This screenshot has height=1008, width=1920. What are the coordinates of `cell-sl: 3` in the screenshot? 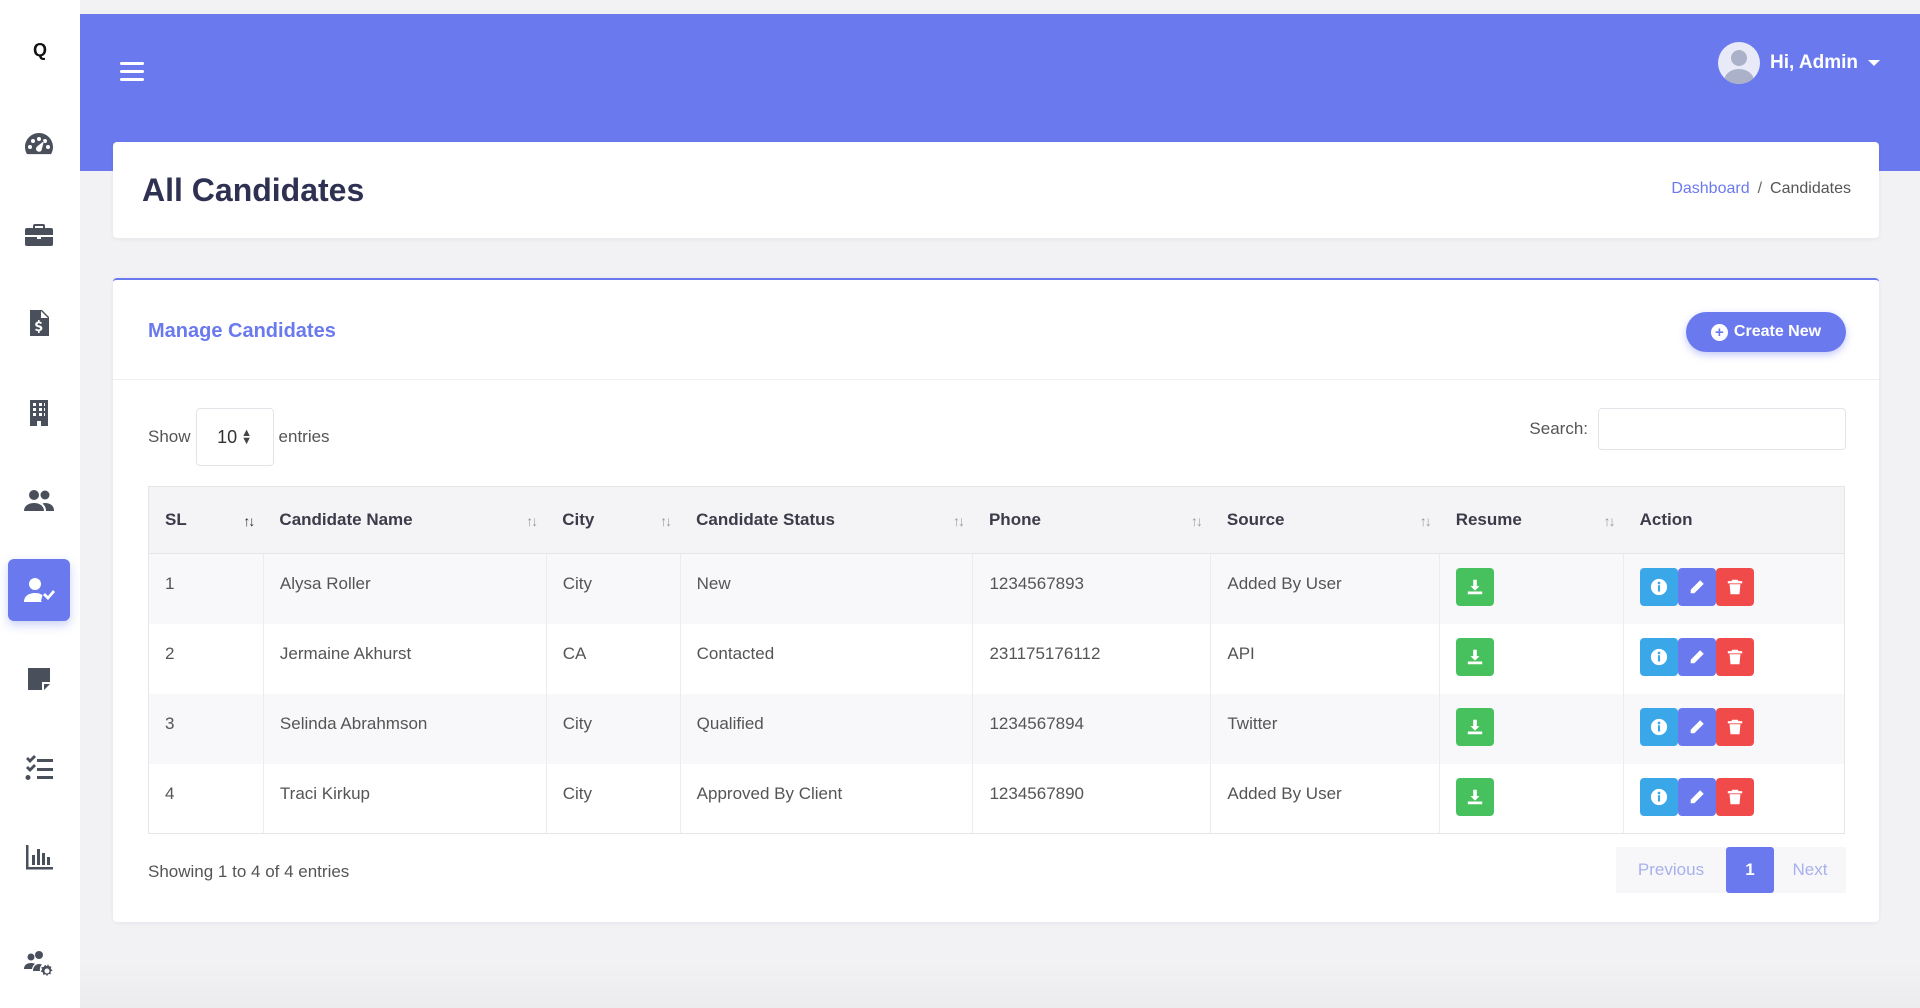 It's located at (206, 728).